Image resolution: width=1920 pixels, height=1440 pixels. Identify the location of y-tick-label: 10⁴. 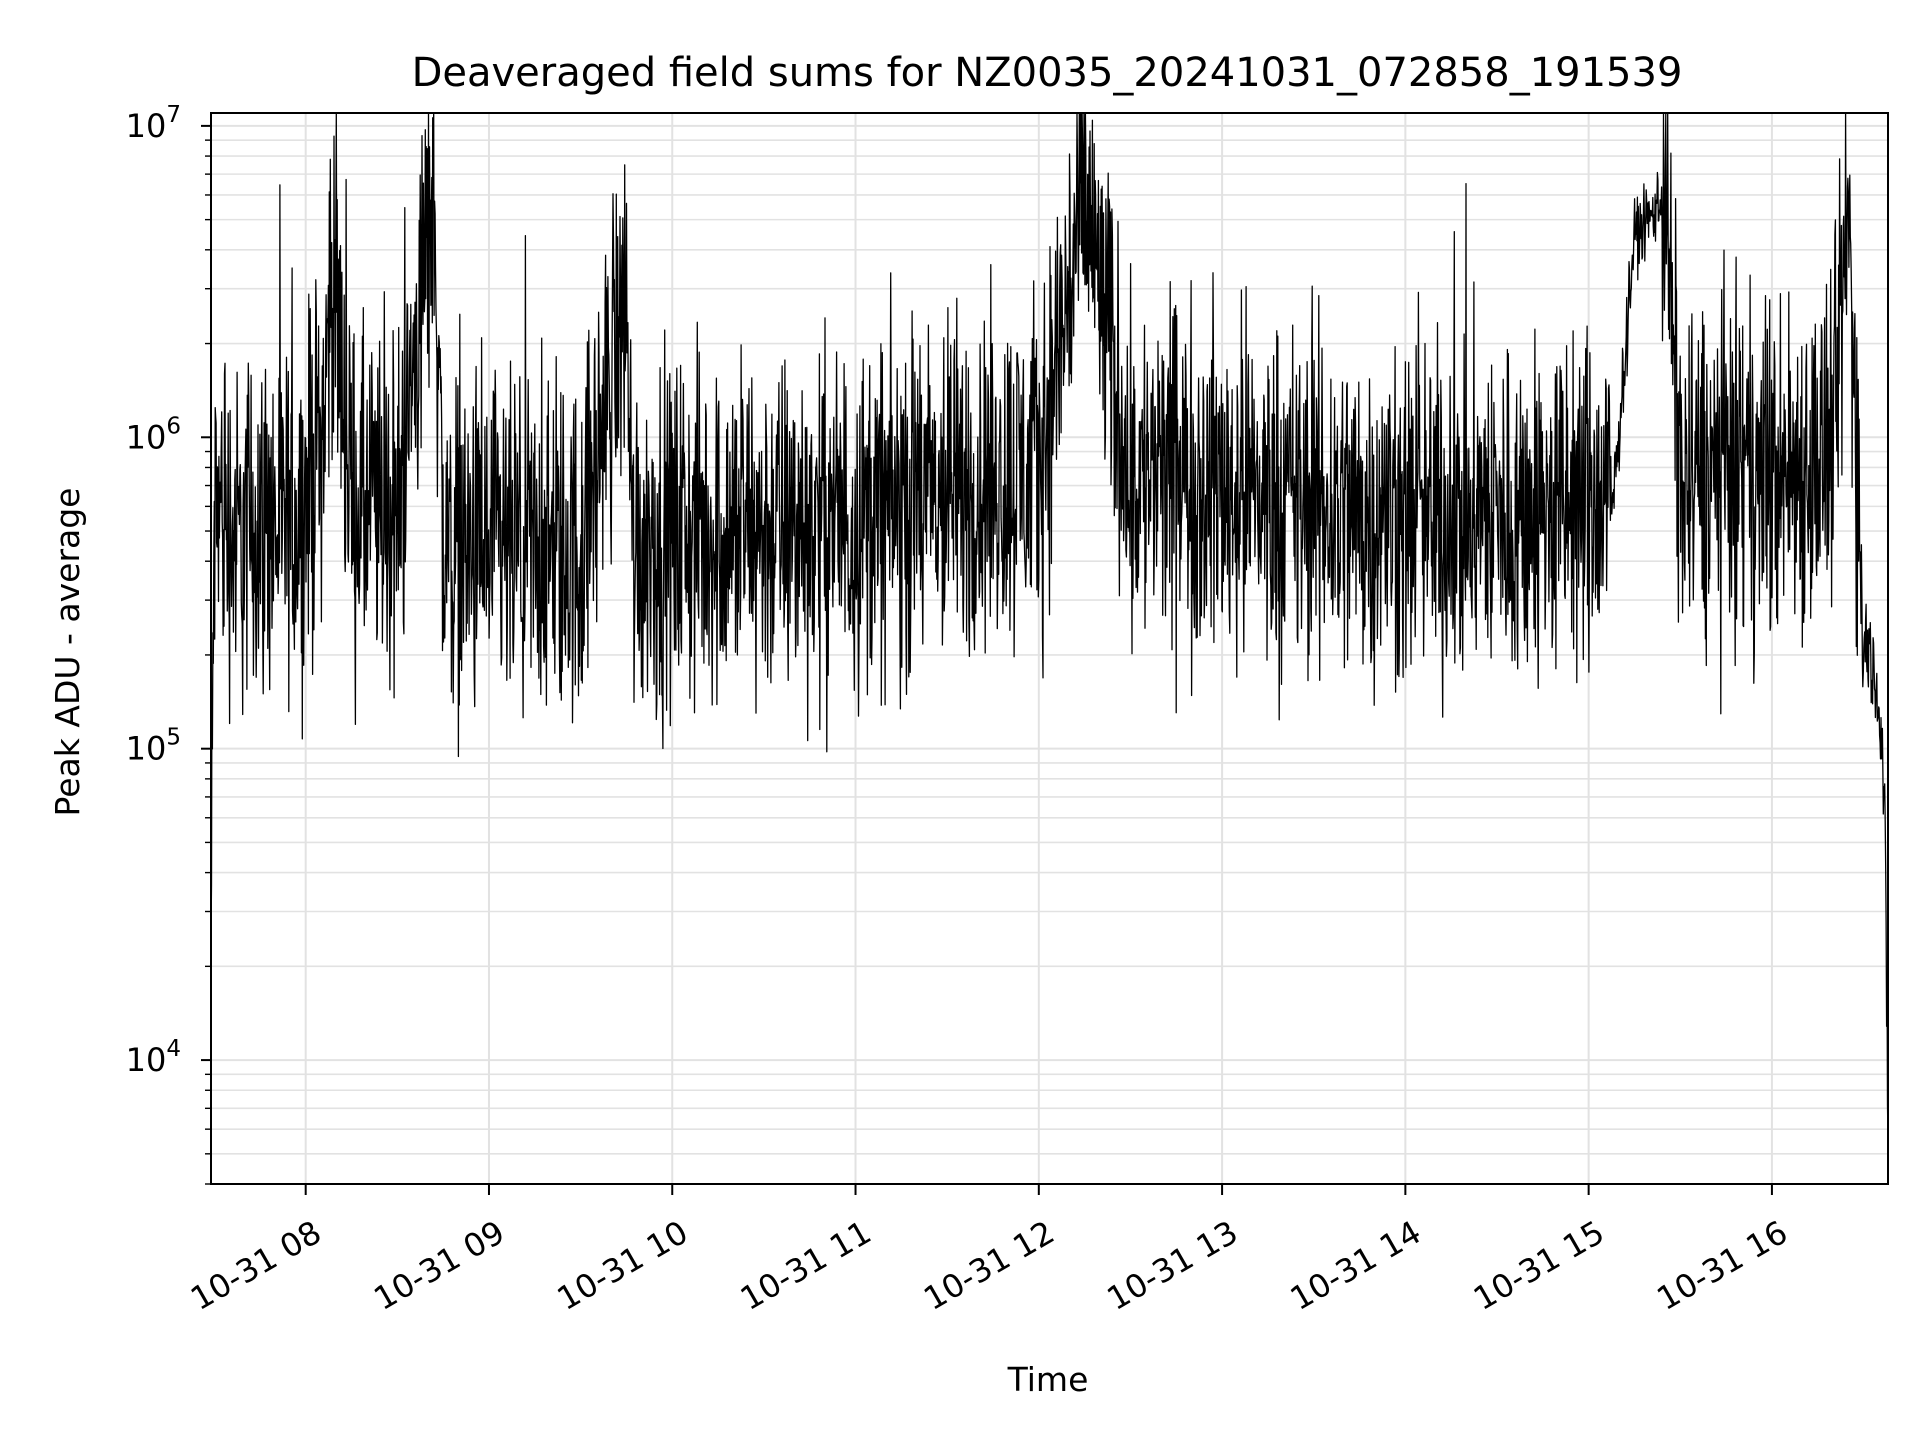
(153, 1057).